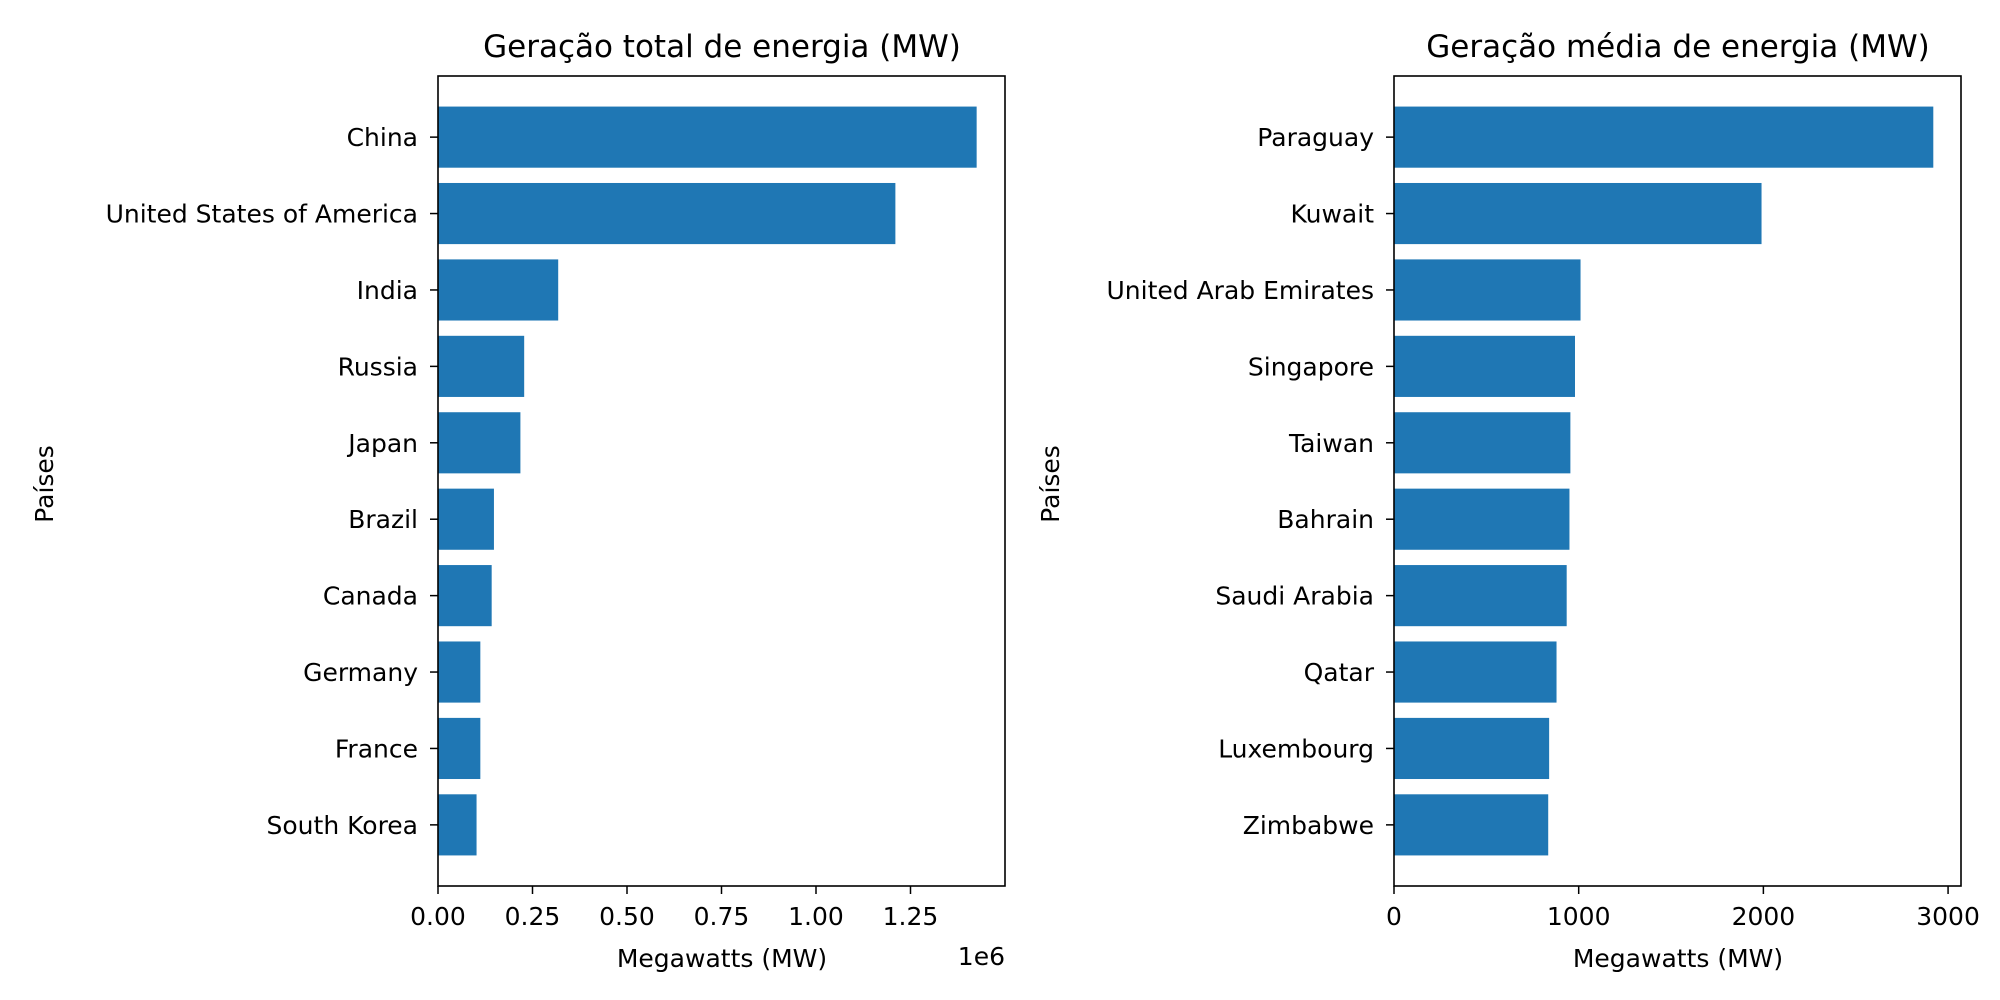 This screenshot has height=1000, width=2000. What do you see at coordinates (370, 596) in the screenshot?
I see `y-tick-label: Canada` at bounding box center [370, 596].